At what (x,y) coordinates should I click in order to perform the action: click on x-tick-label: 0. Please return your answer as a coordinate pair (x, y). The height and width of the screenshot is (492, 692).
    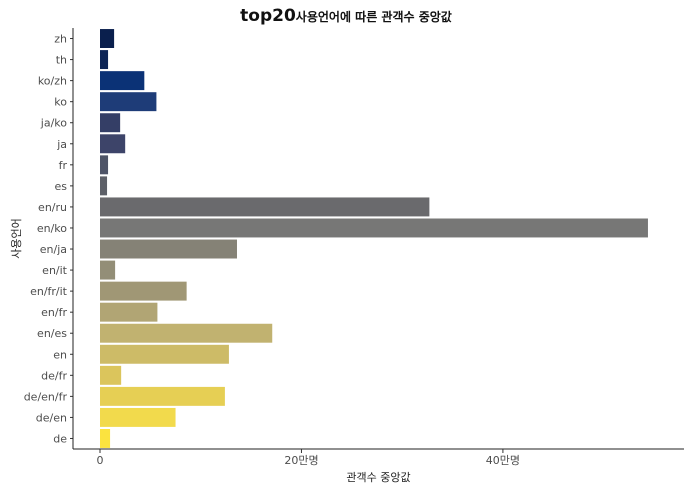
    Looking at the image, I should click on (100, 460).